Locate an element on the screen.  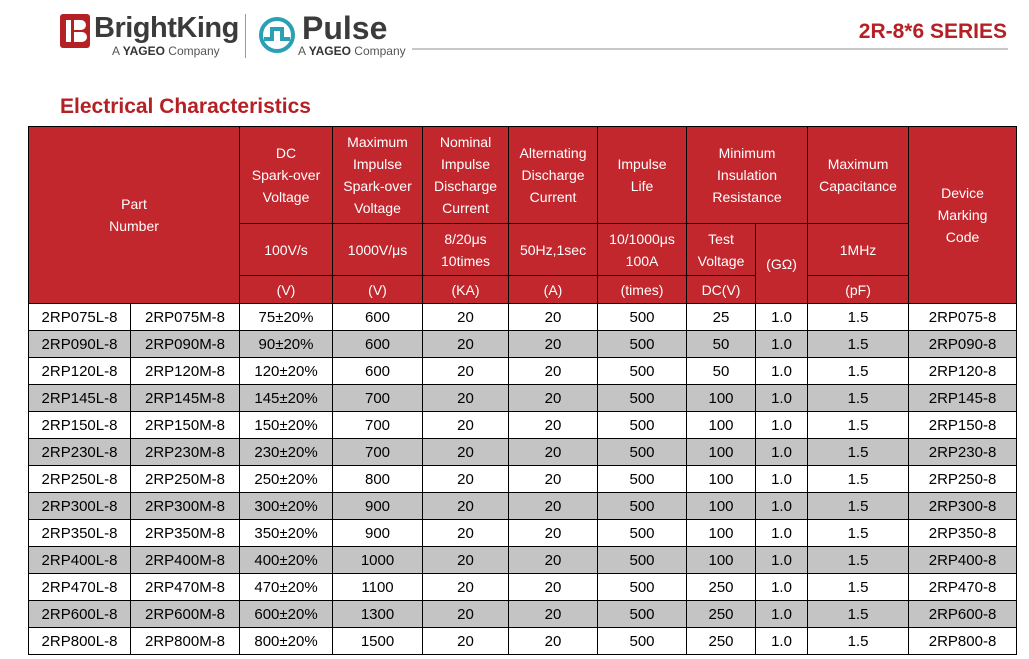
cell-marking-code: 2RP230-8 is located at coordinates (963, 452).